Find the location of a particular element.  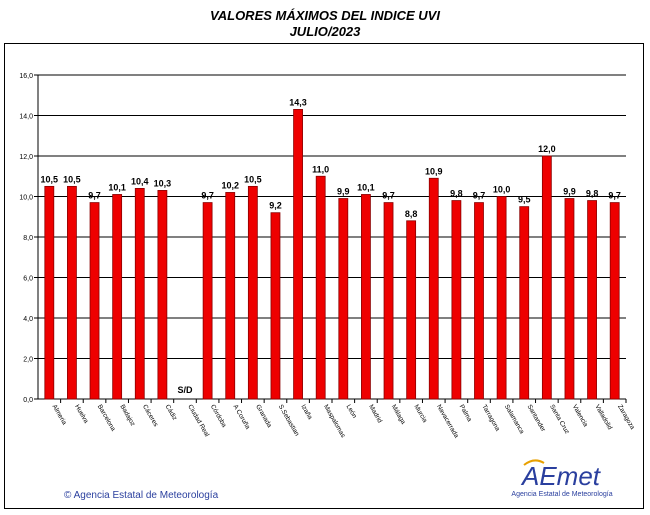

value-label: 9,5 is located at coordinates (524, 200).